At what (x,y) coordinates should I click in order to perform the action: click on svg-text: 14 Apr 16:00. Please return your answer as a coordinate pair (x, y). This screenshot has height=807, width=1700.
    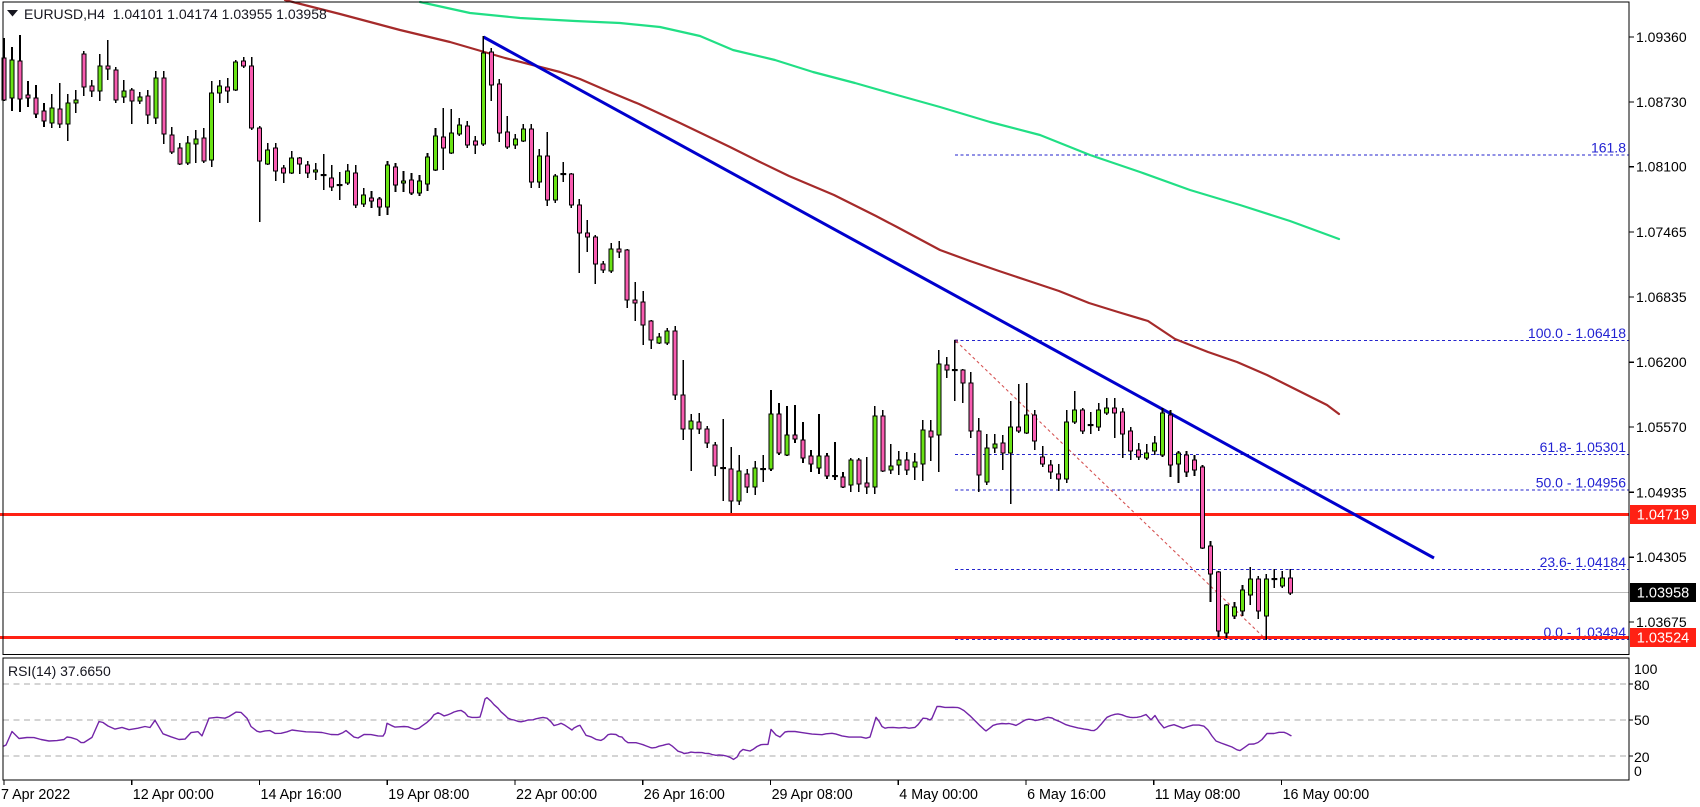
    Looking at the image, I should click on (301, 795).